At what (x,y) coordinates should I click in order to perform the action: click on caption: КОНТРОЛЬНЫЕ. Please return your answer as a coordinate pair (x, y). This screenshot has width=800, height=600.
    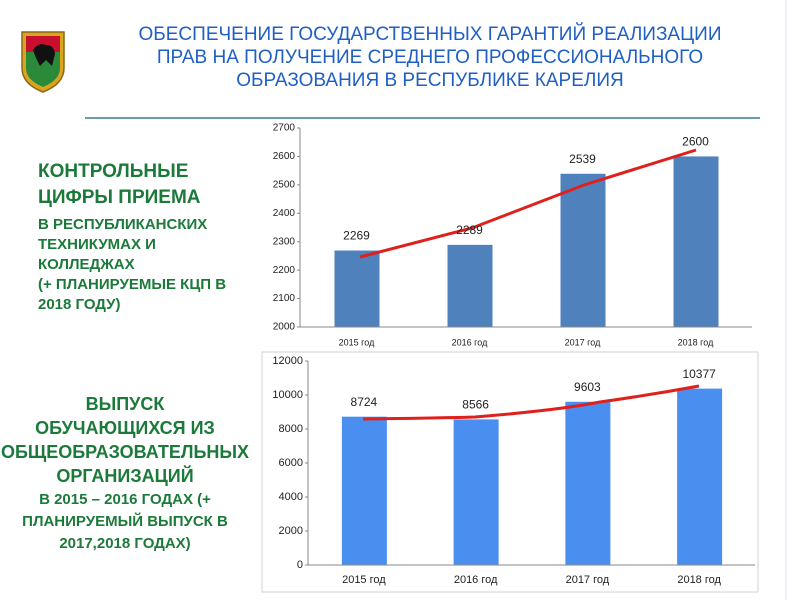
    Looking at the image, I should click on (113, 171).